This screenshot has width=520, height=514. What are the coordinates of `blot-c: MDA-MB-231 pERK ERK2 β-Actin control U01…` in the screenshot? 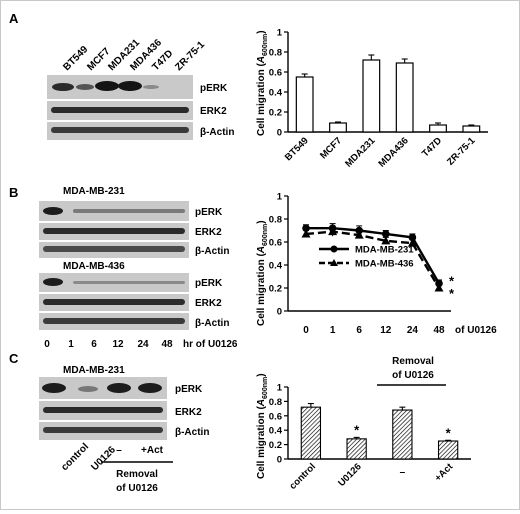 It's located at (124, 429).